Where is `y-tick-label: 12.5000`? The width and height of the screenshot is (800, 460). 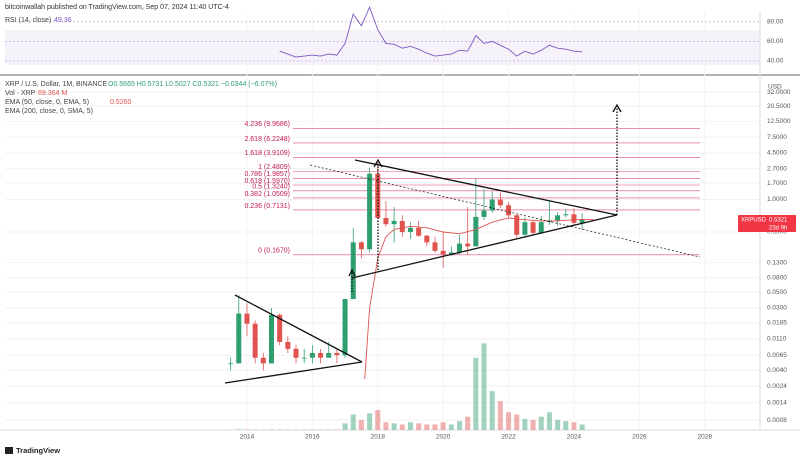 y-tick-label: 12.5000 is located at coordinates (779, 121).